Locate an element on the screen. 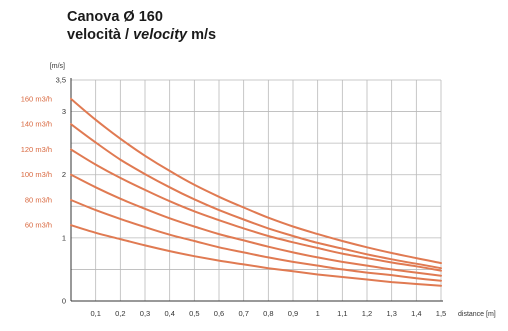 The width and height of the screenshot is (508, 331). series-label: 80 m3/h is located at coordinates (38, 199).